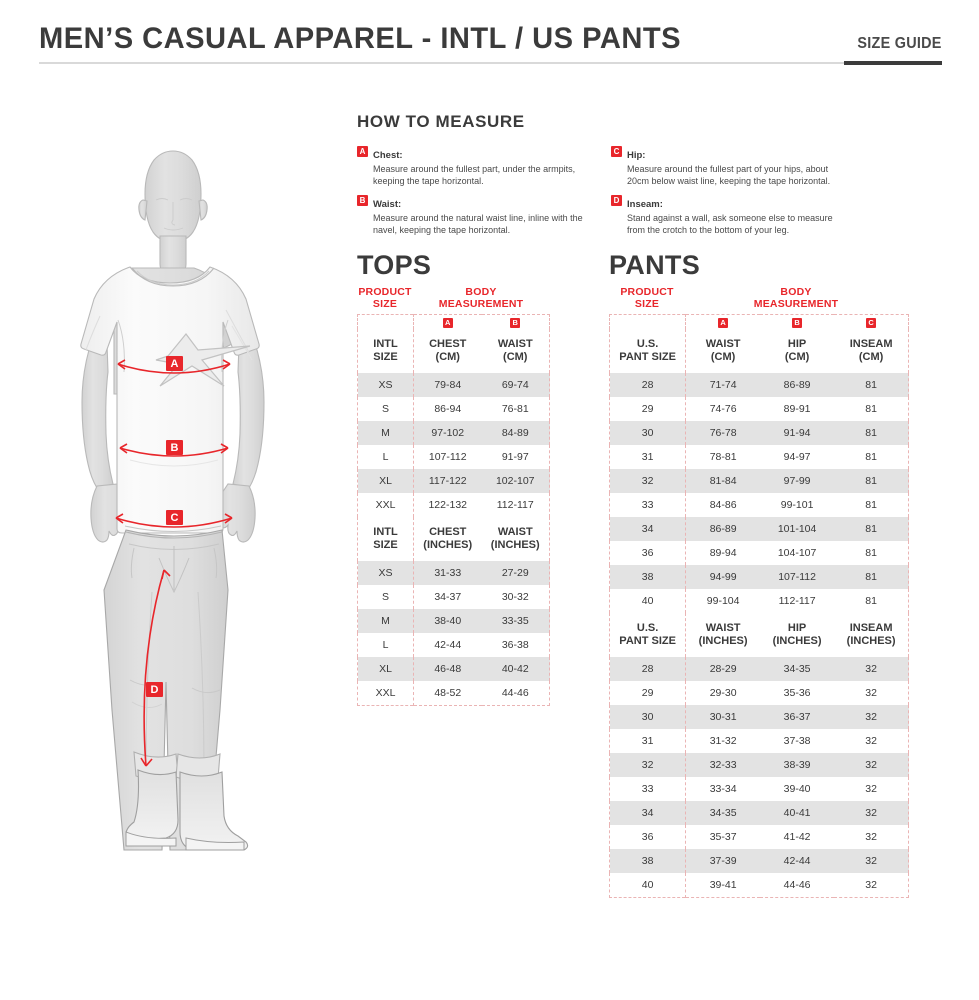 The height and width of the screenshot is (1000, 979). What do you see at coordinates (723, 601) in the screenshot?
I see `cell-waist: 99-104` at bounding box center [723, 601].